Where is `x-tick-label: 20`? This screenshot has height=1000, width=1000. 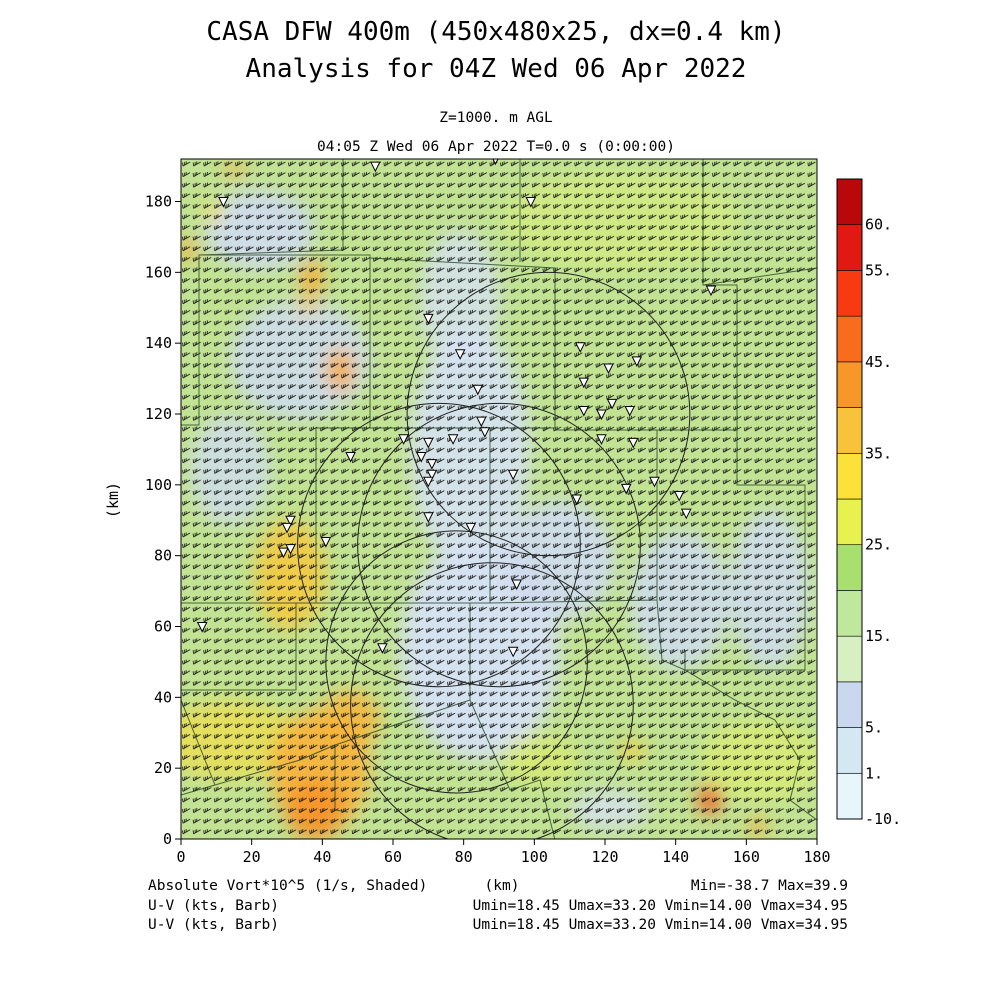
x-tick-label: 20 is located at coordinates (252, 857).